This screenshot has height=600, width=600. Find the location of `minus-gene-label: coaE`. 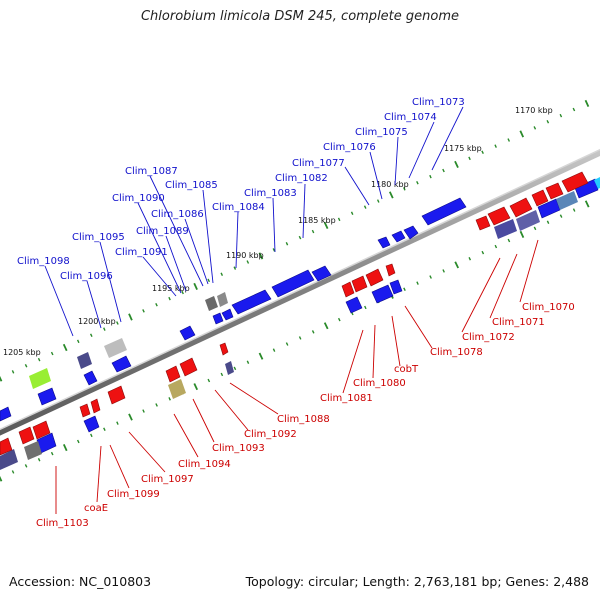

minus-gene-label: coaE is located at coordinates (96, 508).